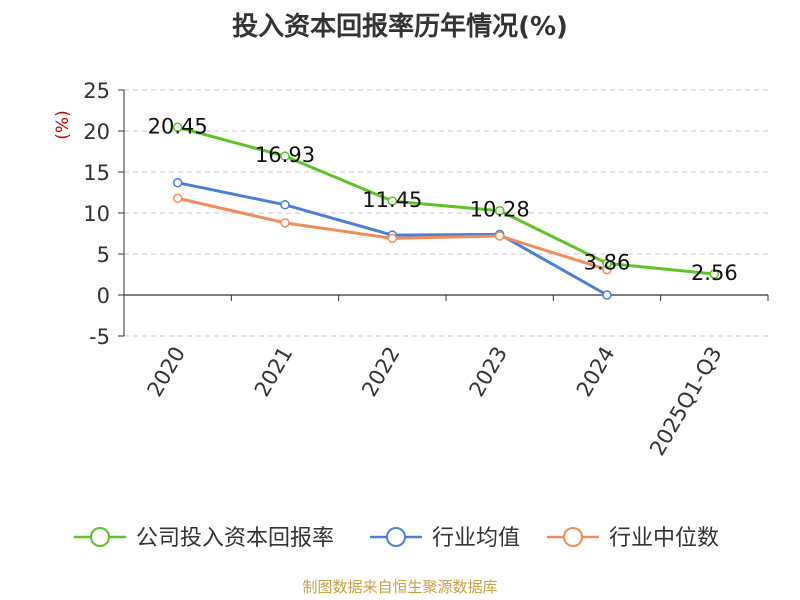 The width and height of the screenshot is (800, 600). Describe the element at coordinates (476, 538) in the screenshot. I see `legend-label: 行业均值` at that location.